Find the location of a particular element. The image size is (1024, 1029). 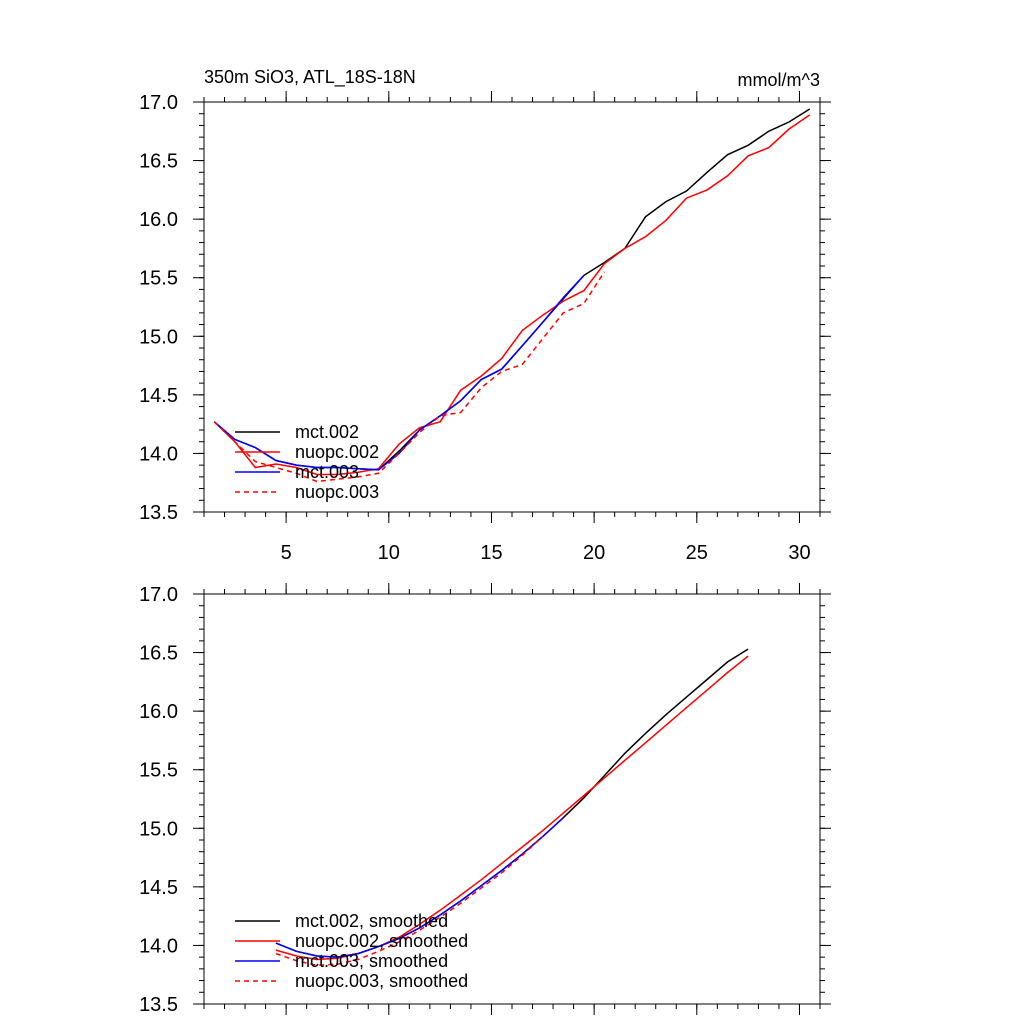

x-tick-label: 15 is located at coordinates (491, 553).